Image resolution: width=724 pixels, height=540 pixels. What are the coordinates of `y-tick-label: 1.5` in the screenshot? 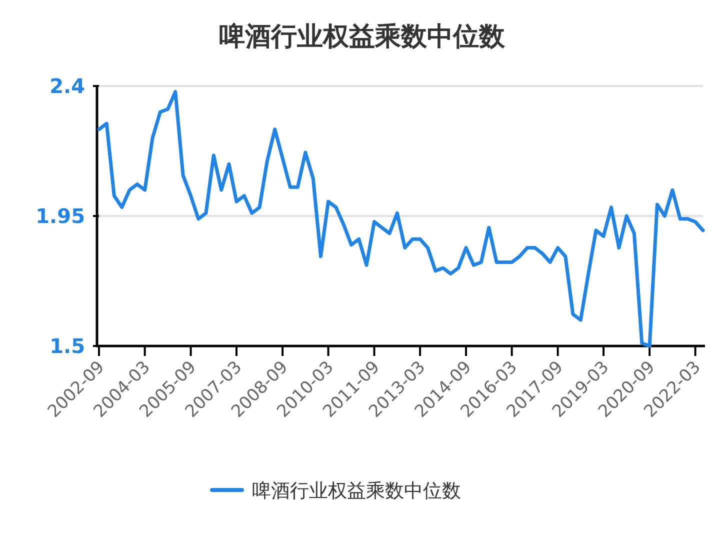 It's located at (67, 346).